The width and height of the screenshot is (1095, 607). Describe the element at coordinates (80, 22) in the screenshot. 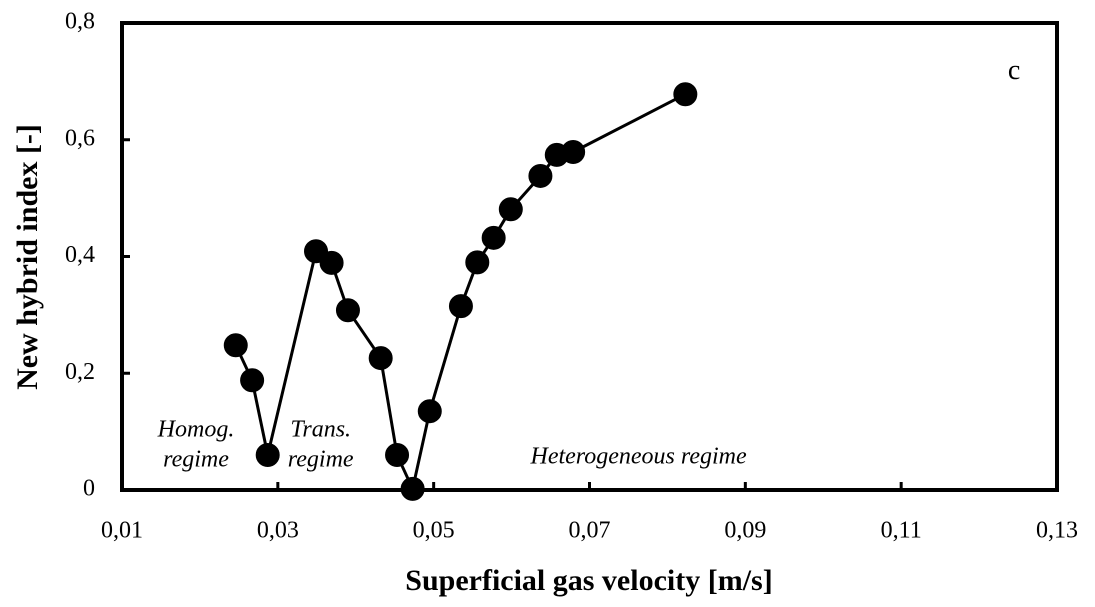

I see `y-tick-label: 0,8` at that location.